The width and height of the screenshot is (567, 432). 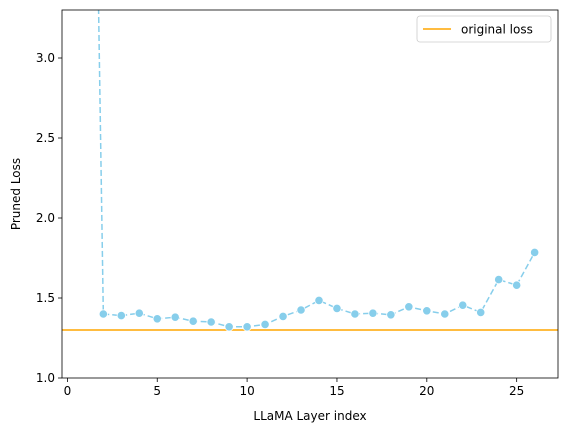 What do you see at coordinates (426, 391) in the screenshot?
I see `x-tick-label: 20` at bounding box center [426, 391].